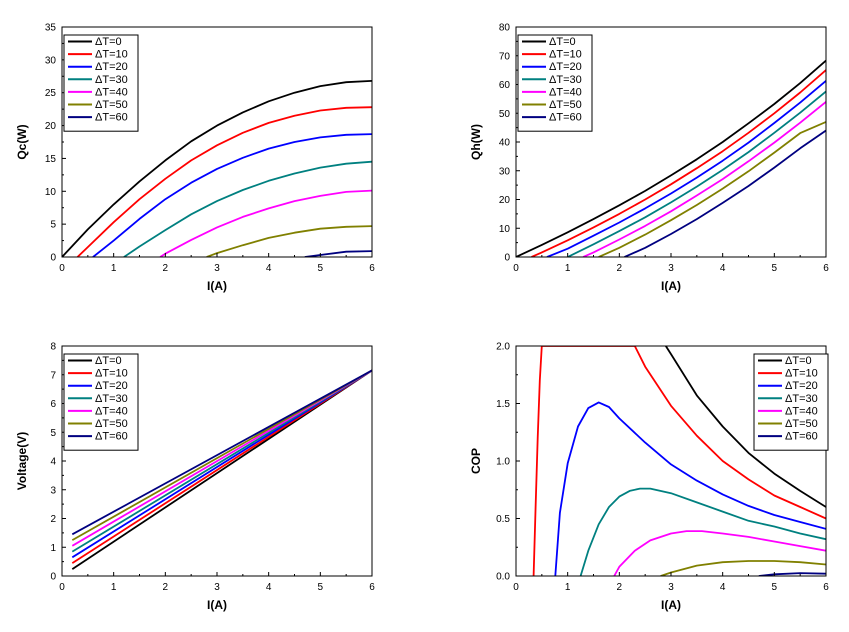 This screenshot has width=849, height=632. What do you see at coordinates (51, 159) in the screenshot?
I see `y-tick-label: 15` at bounding box center [51, 159].